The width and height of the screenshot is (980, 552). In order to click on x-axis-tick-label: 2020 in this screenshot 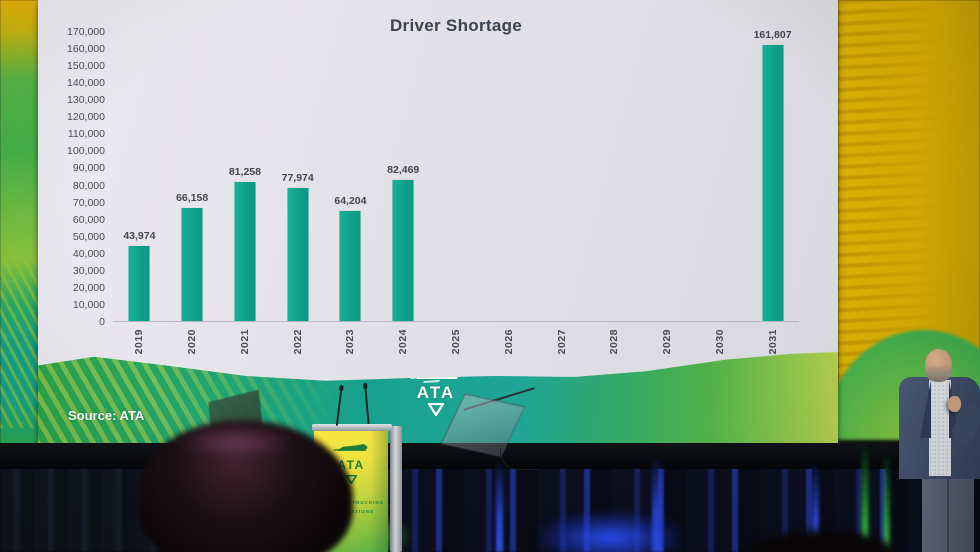, I will do `click(192, 342)`.